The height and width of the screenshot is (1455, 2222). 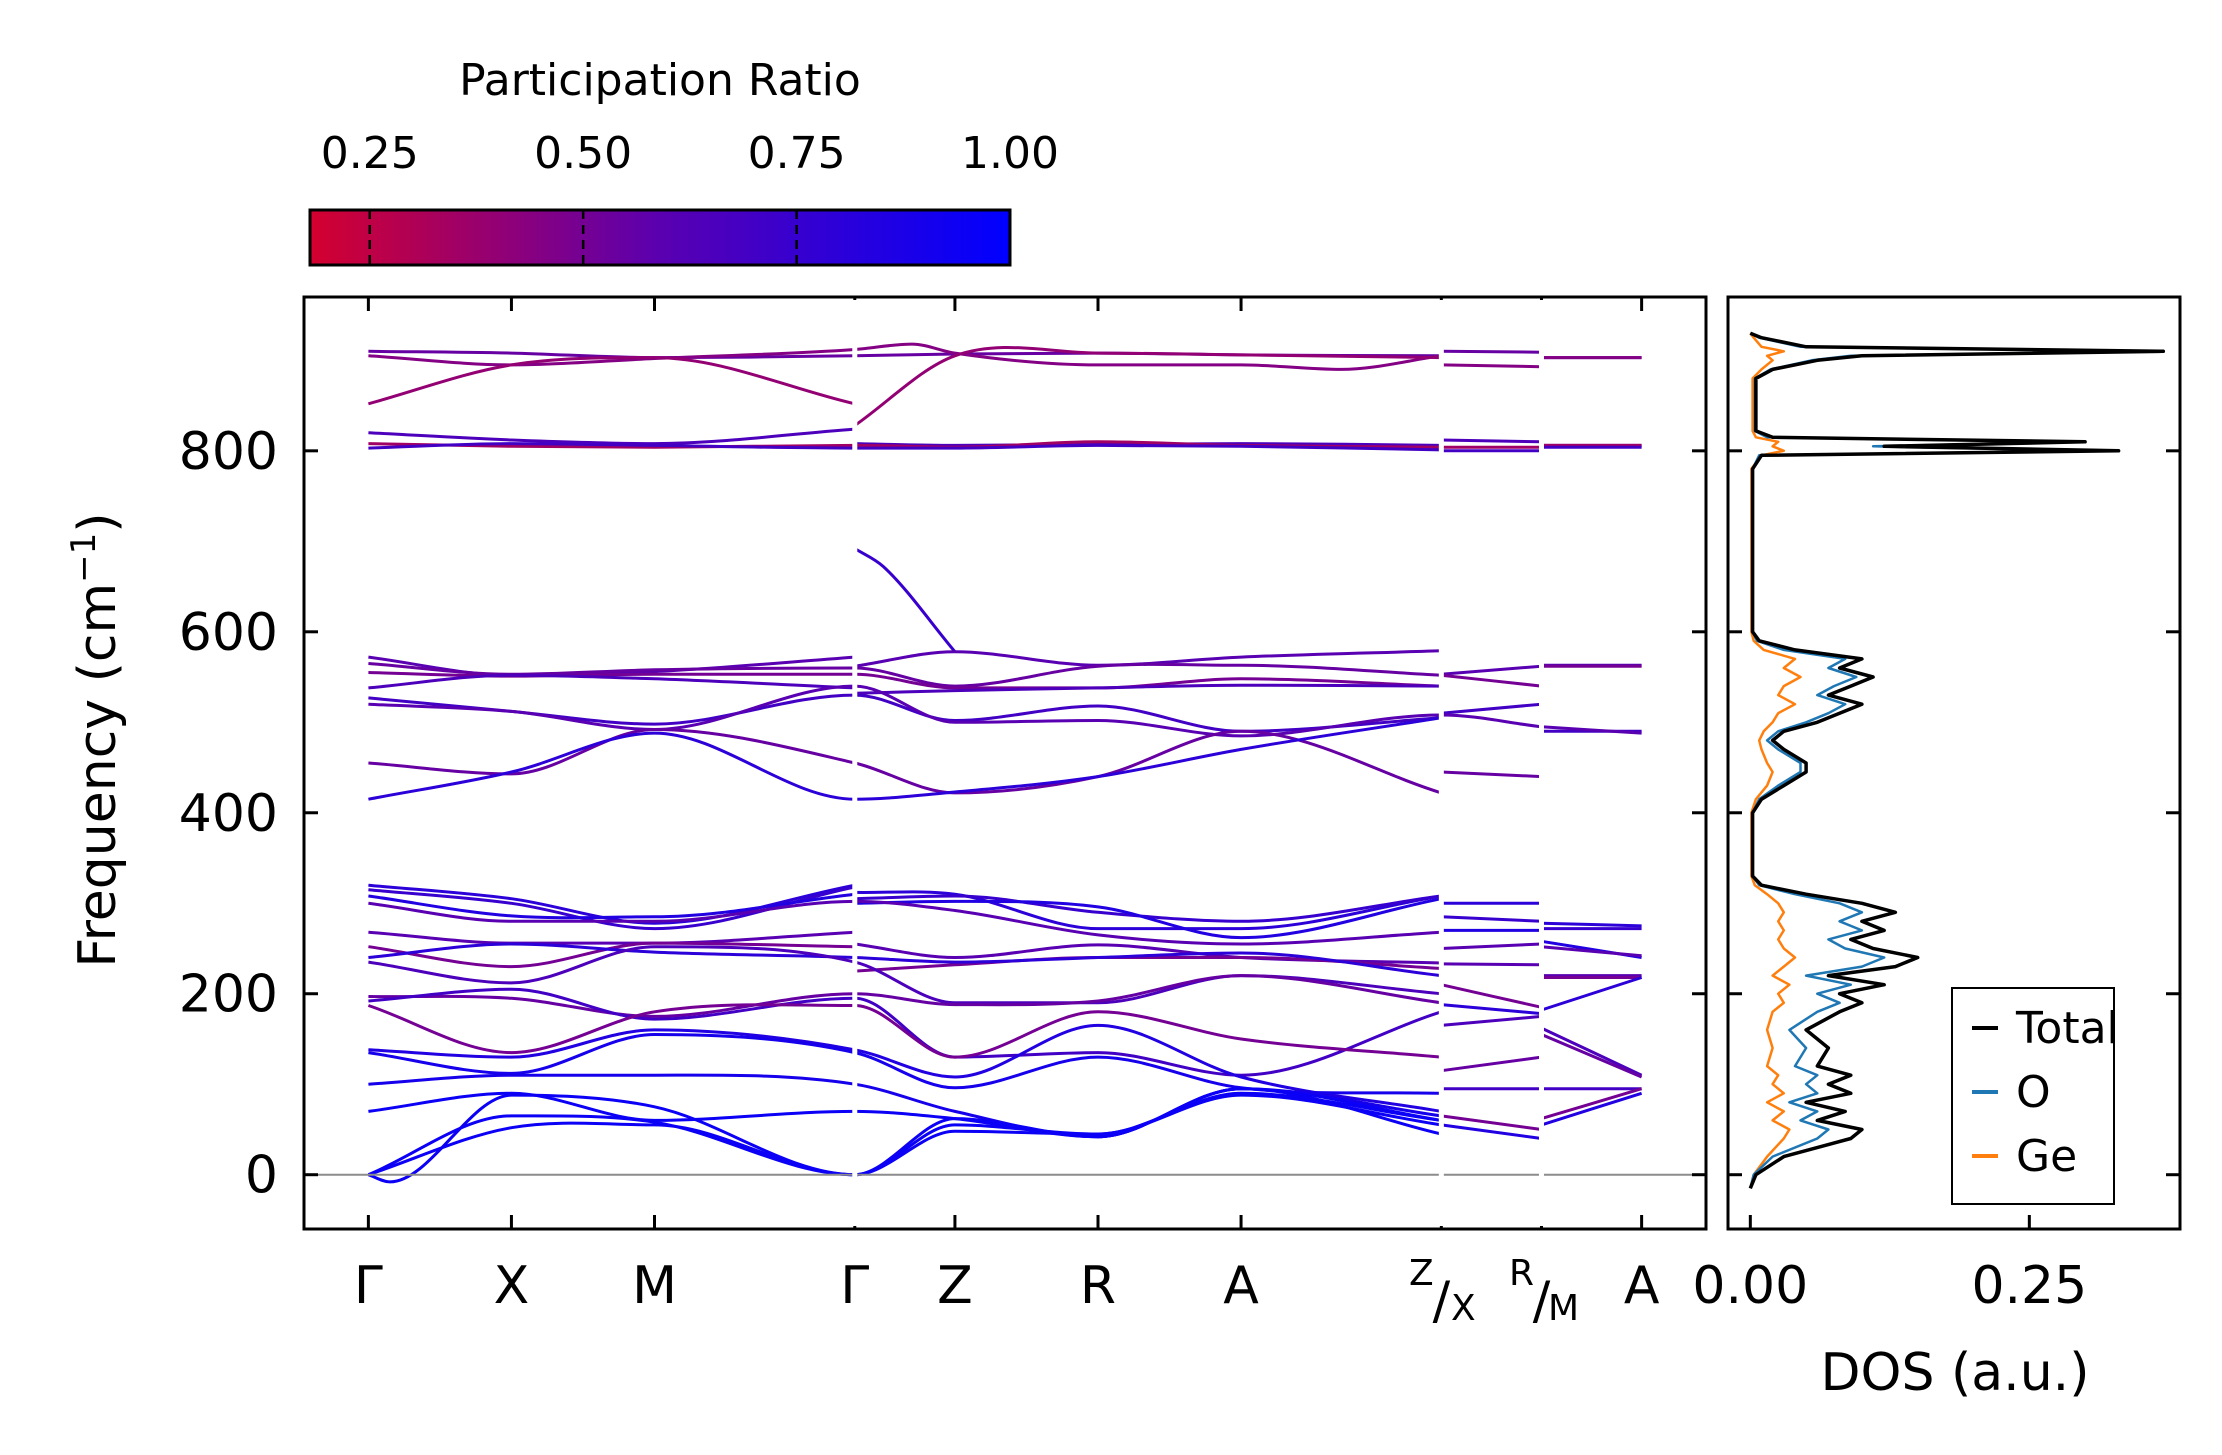 I want to click on colorbar-tick-label: 1.00, so click(x=1010, y=153).